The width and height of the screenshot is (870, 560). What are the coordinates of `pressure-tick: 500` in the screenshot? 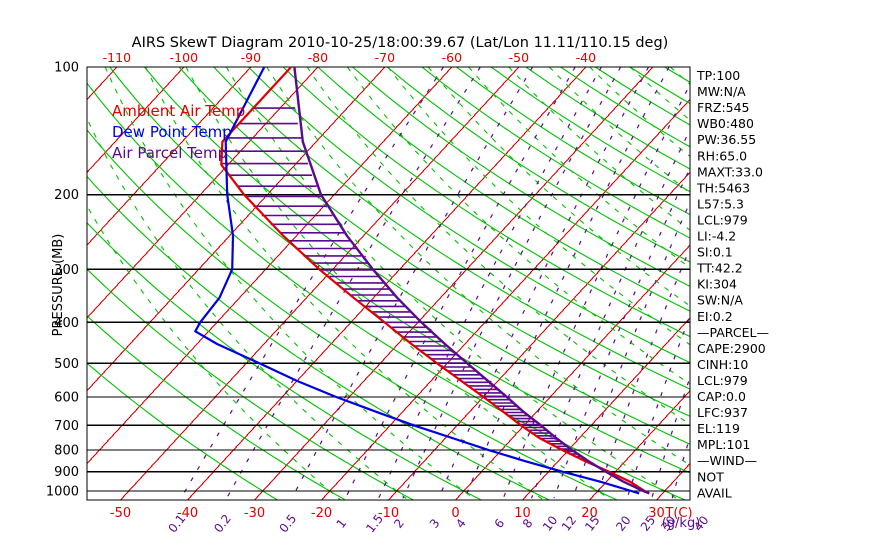 It's located at (66, 364).